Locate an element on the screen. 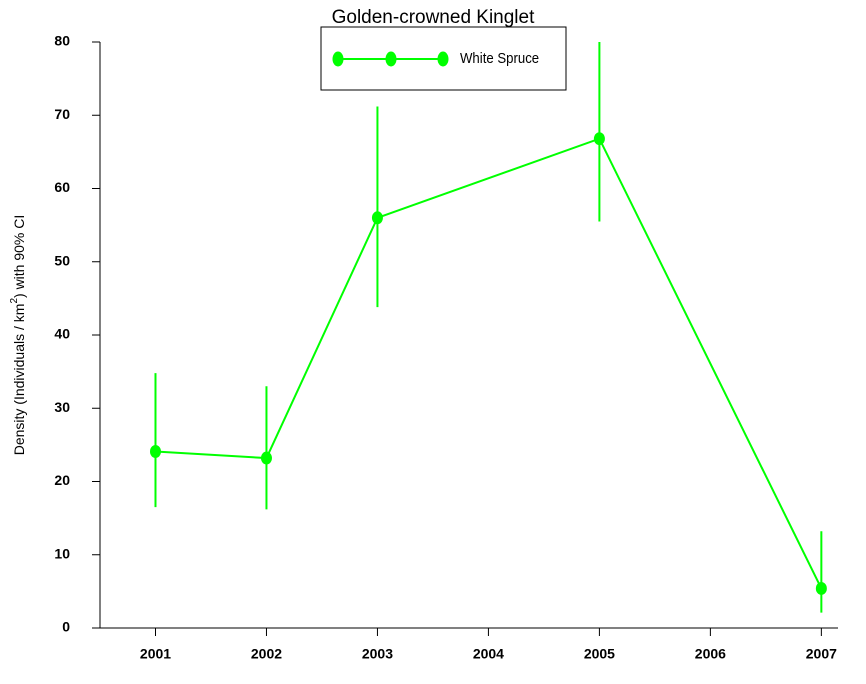 The width and height of the screenshot is (866, 684). y-tick-label: 50 is located at coordinates (62, 260).